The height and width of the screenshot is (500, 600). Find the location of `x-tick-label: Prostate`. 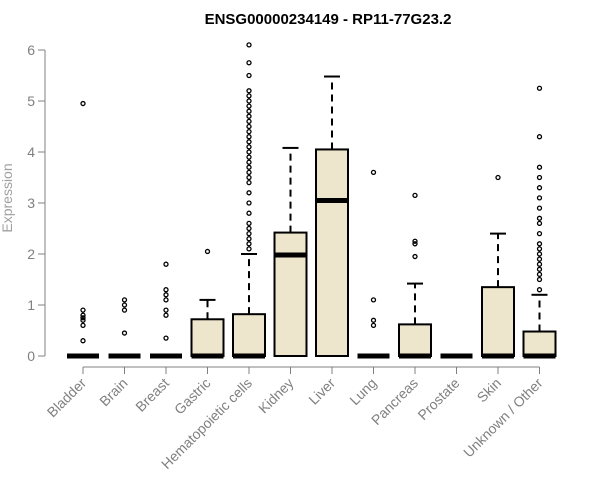

x-tick-label: Prostate is located at coordinates (438, 399).